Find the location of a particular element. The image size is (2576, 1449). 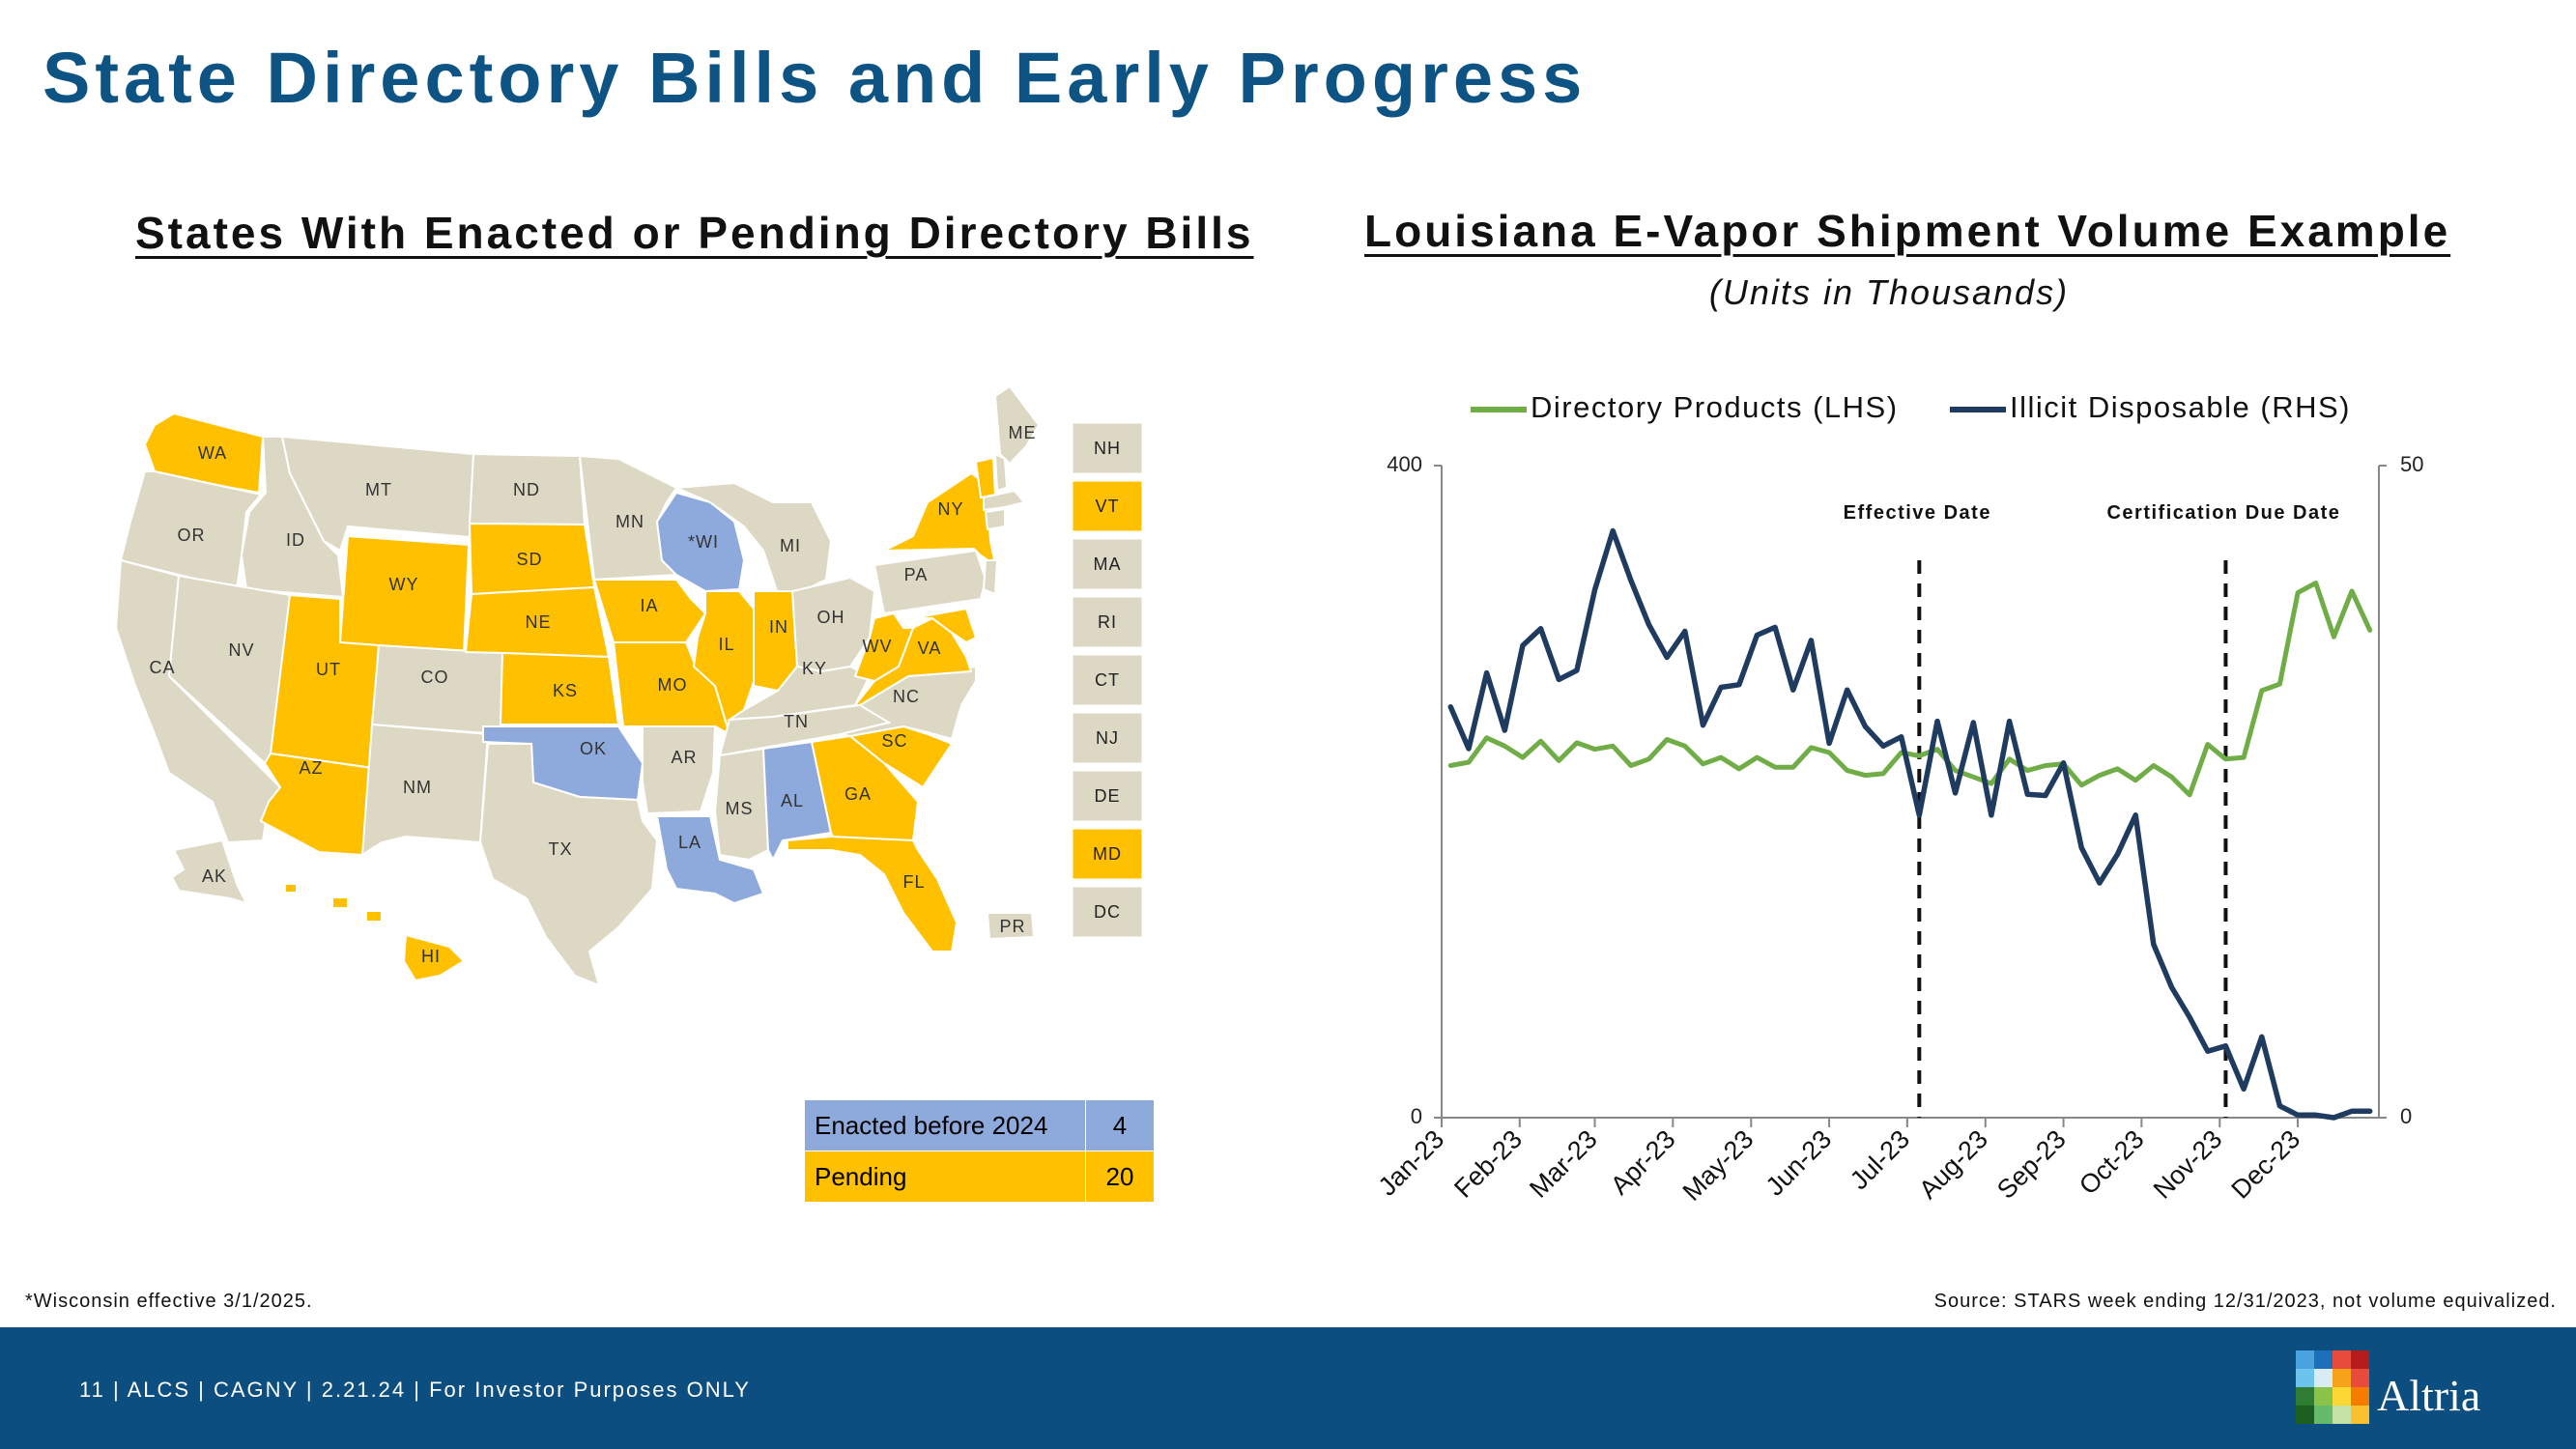

state-label-ca: CA is located at coordinates (162, 667).